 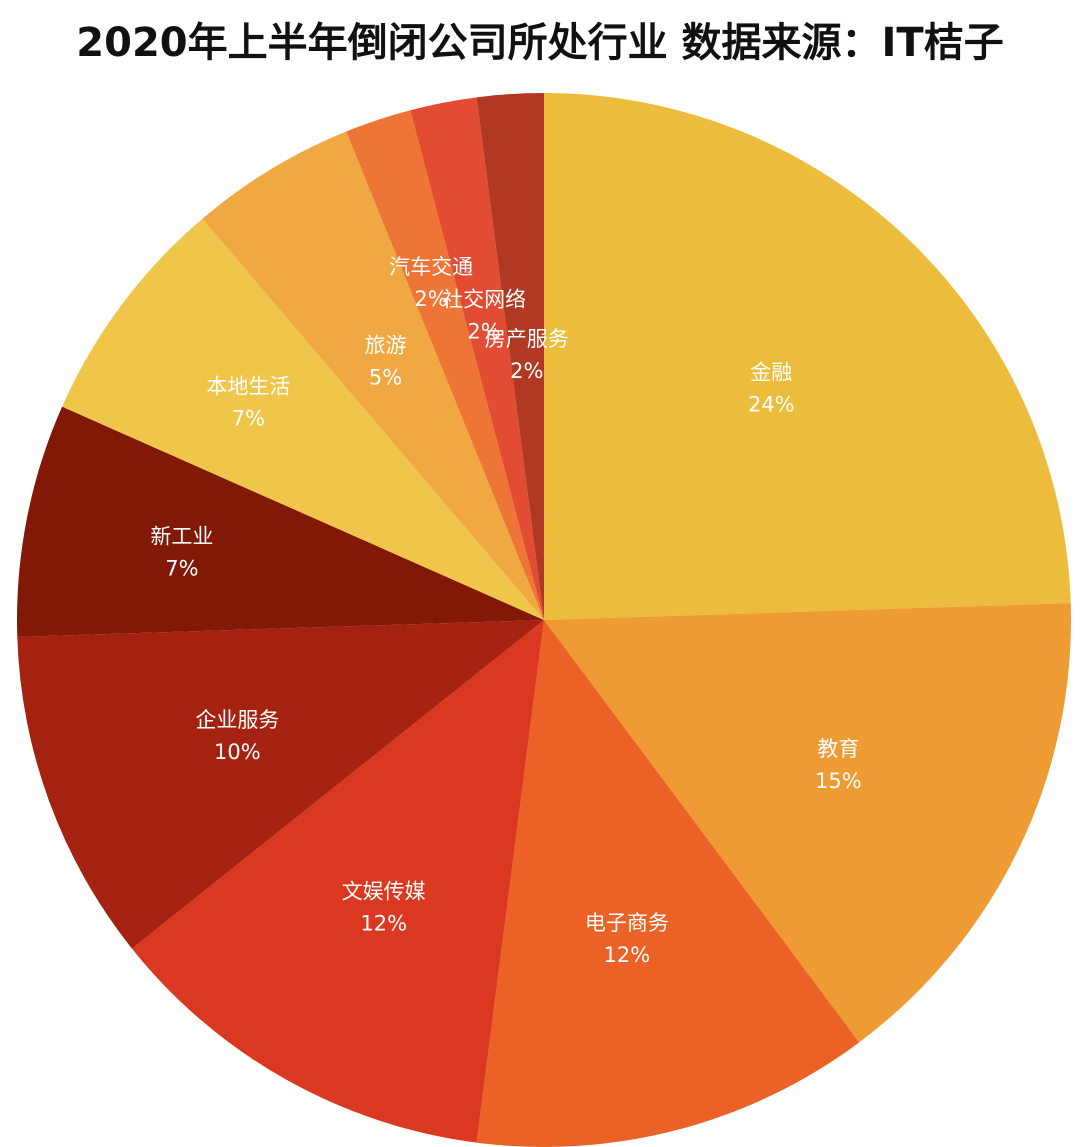 I want to click on slice-category-label: 教育, so click(x=838, y=749).